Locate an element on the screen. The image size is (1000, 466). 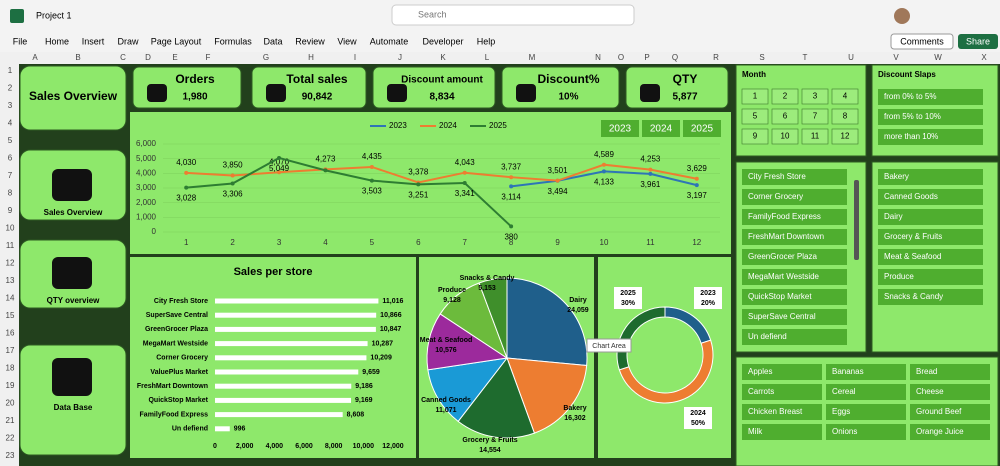
slicer-item-label: 3 is located at coordinates (815, 96).